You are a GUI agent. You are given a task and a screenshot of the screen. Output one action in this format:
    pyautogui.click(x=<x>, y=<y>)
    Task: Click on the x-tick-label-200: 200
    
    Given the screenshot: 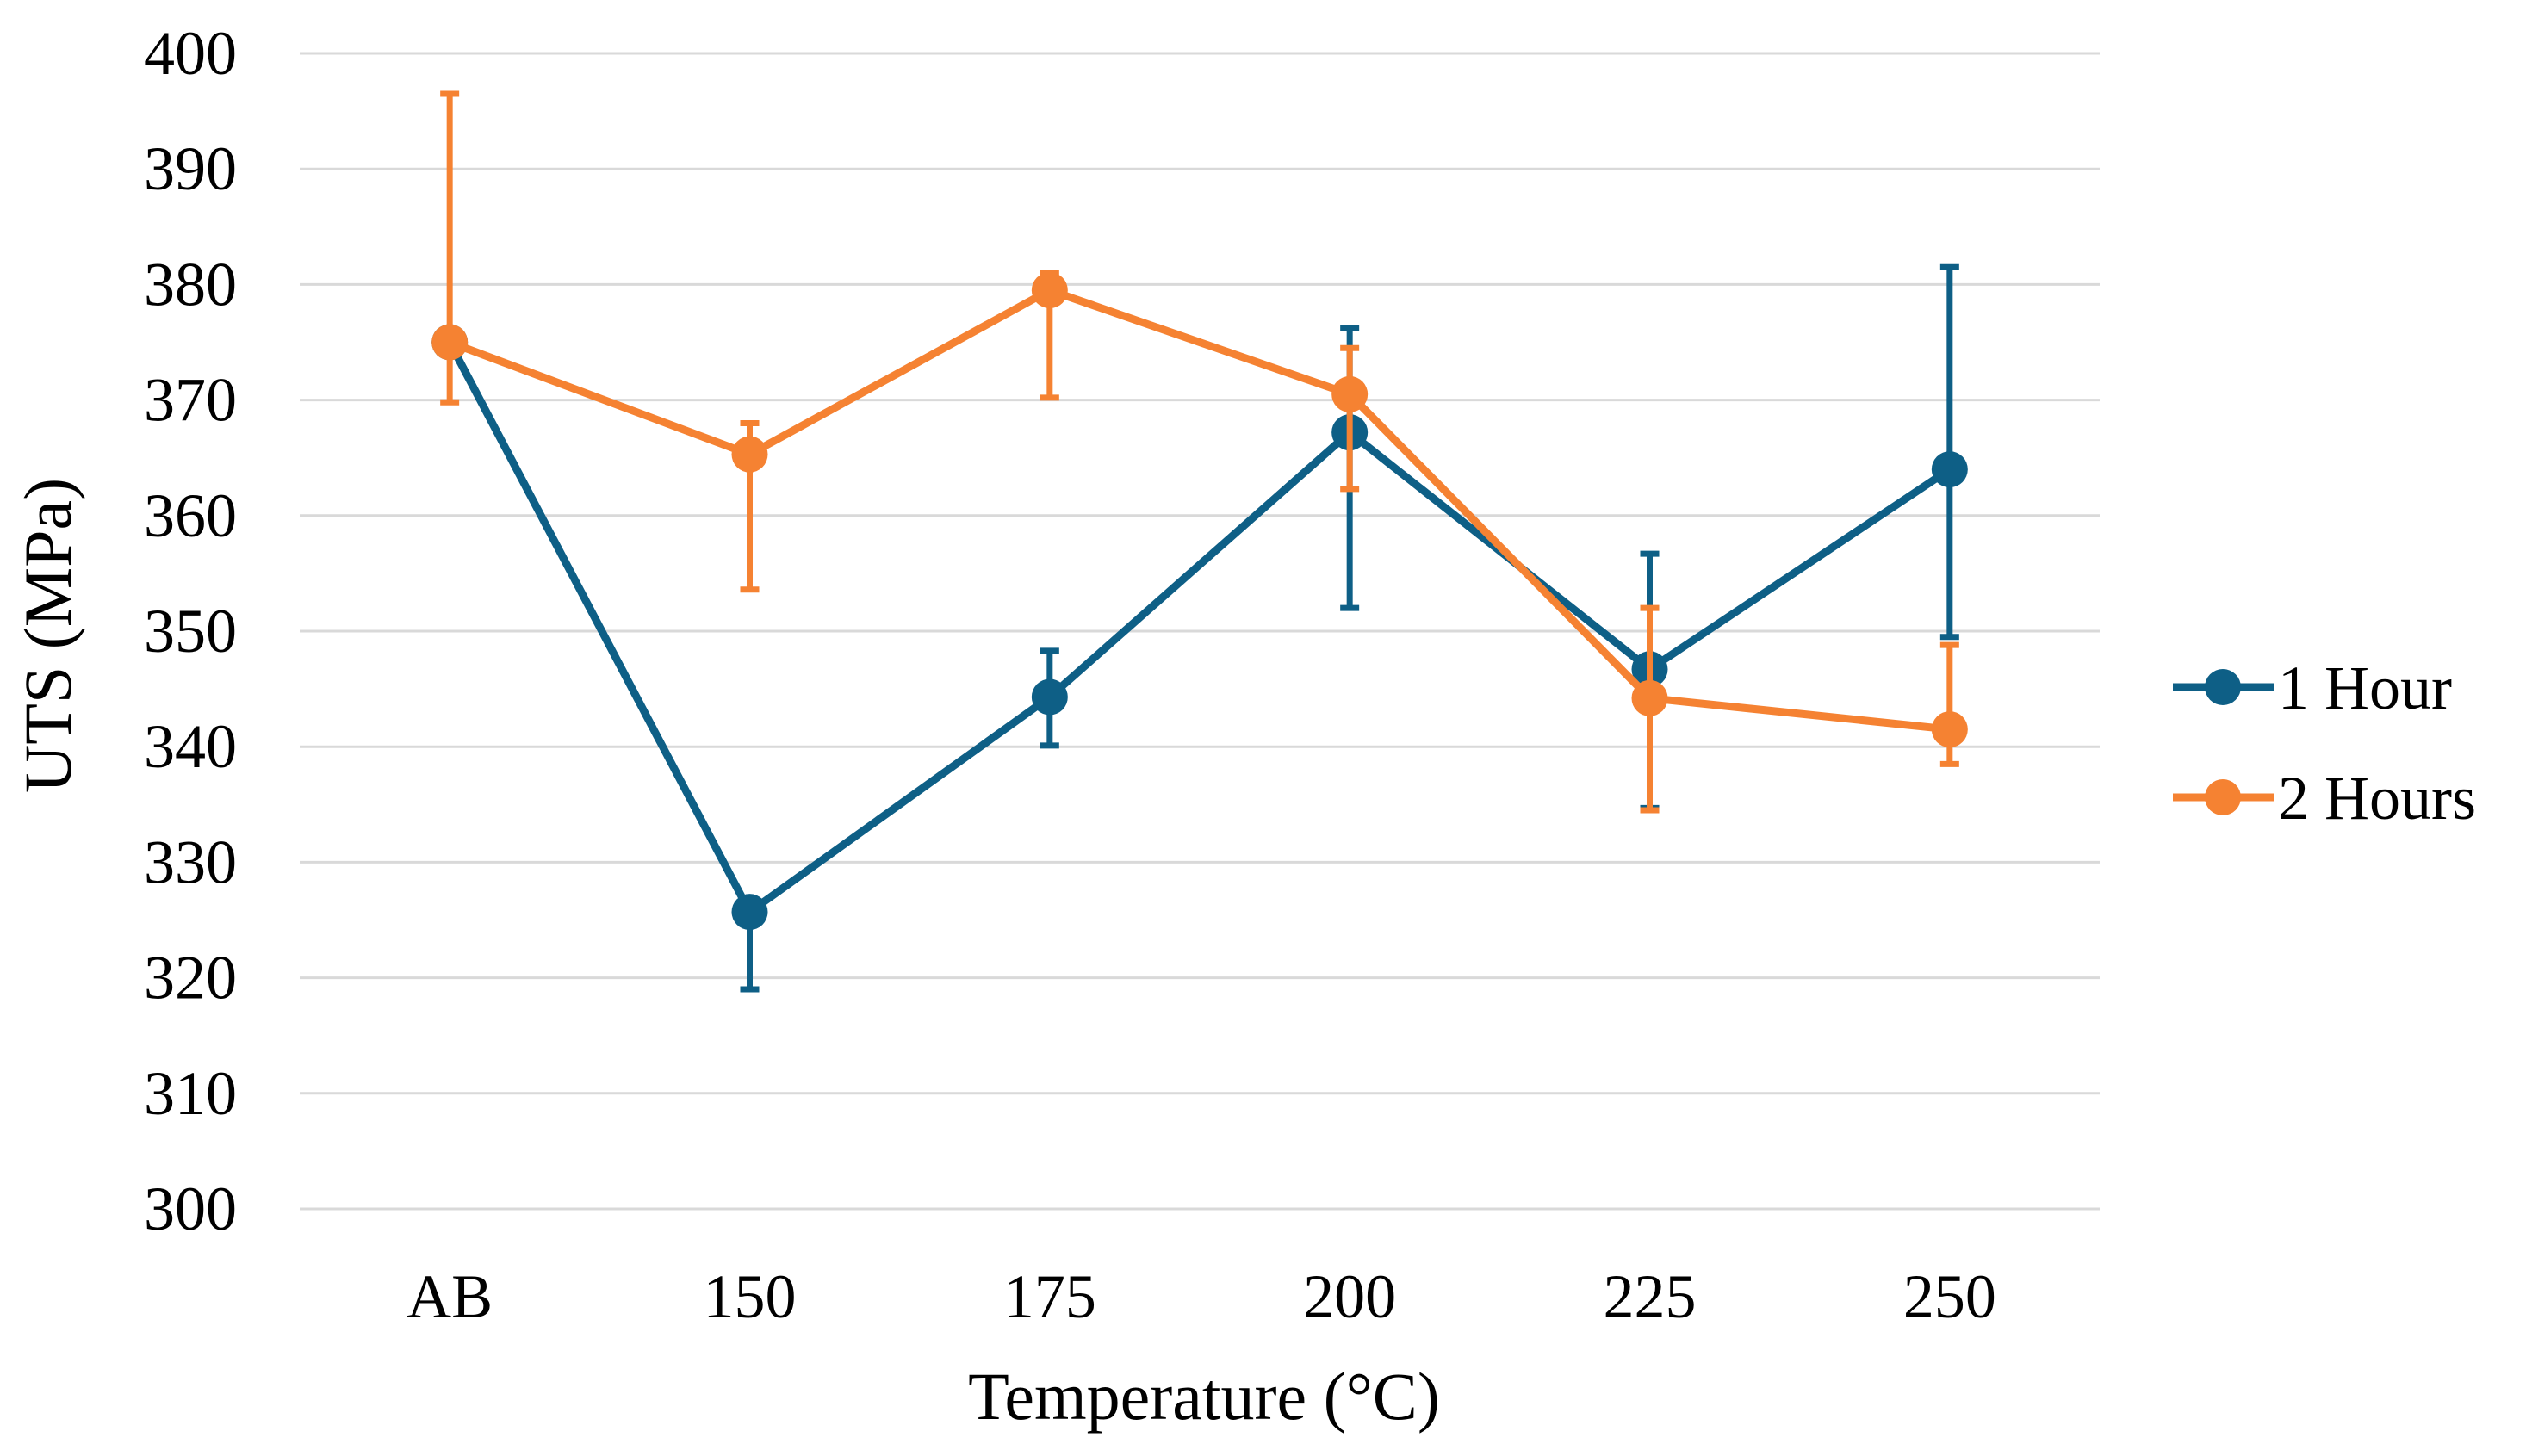 What is the action you would take?
    pyautogui.click(x=1349, y=1297)
    